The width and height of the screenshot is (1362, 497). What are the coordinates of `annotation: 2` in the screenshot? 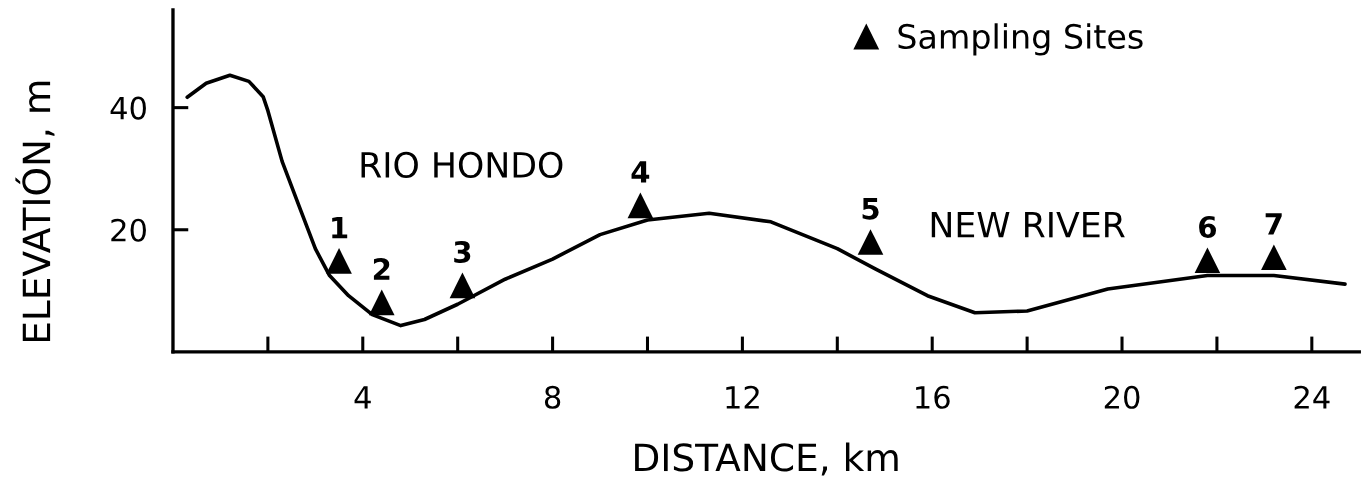 It's located at (381, 269).